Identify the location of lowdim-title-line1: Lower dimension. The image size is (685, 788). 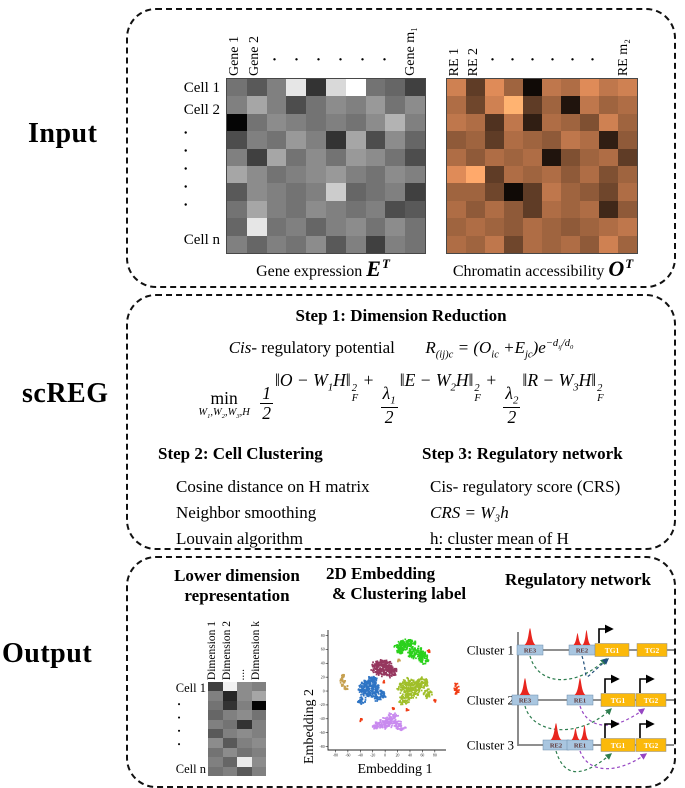
(237, 575).